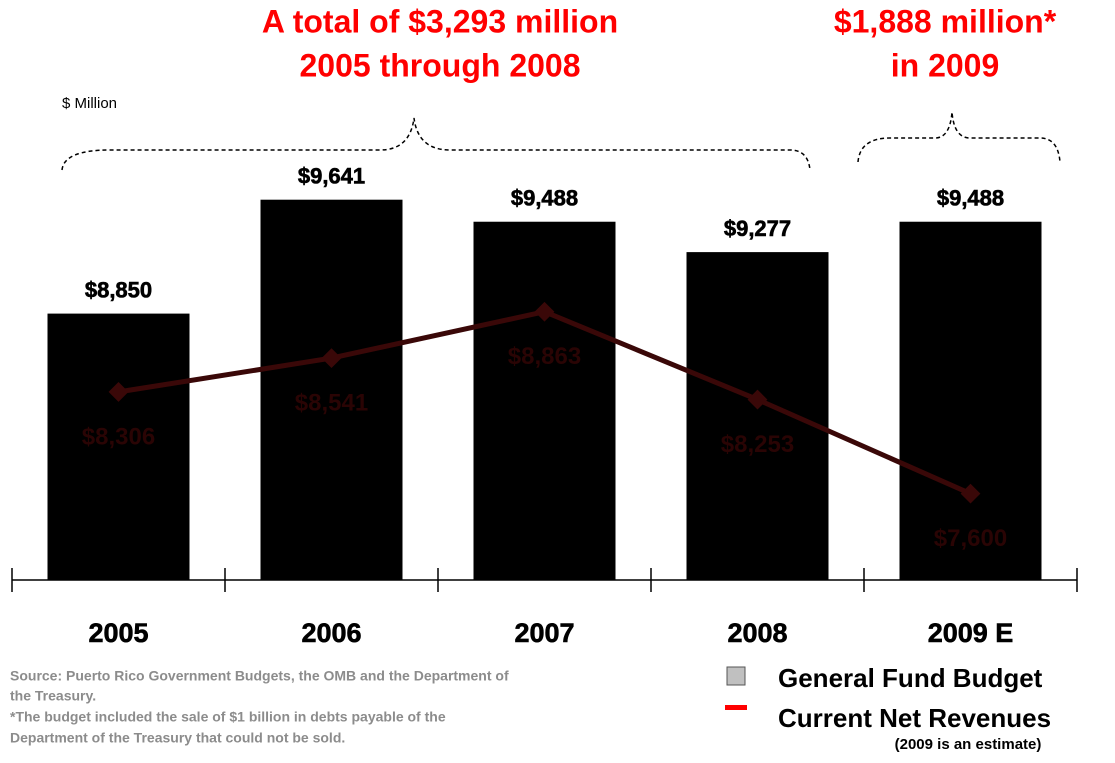  What do you see at coordinates (118, 633) in the screenshot?
I see `x-tick-label: 2005` at bounding box center [118, 633].